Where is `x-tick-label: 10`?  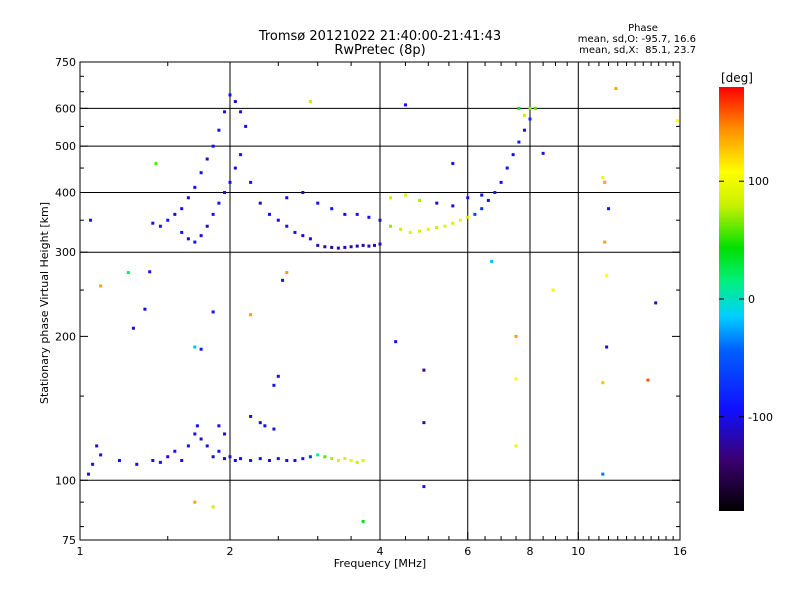 x-tick-label: 10 is located at coordinates (578, 551).